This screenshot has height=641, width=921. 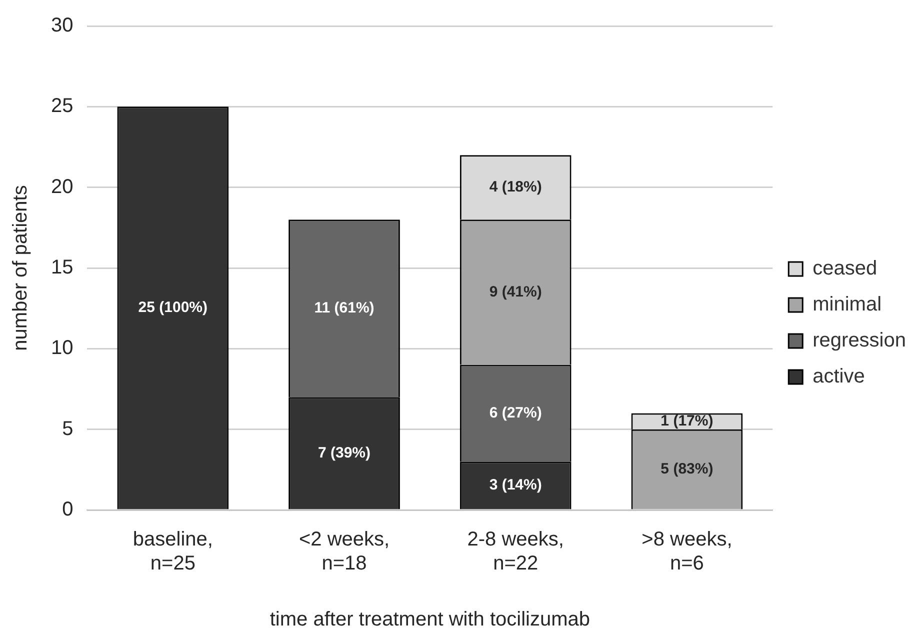 I want to click on legend-label: ceased, so click(x=845, y=269).